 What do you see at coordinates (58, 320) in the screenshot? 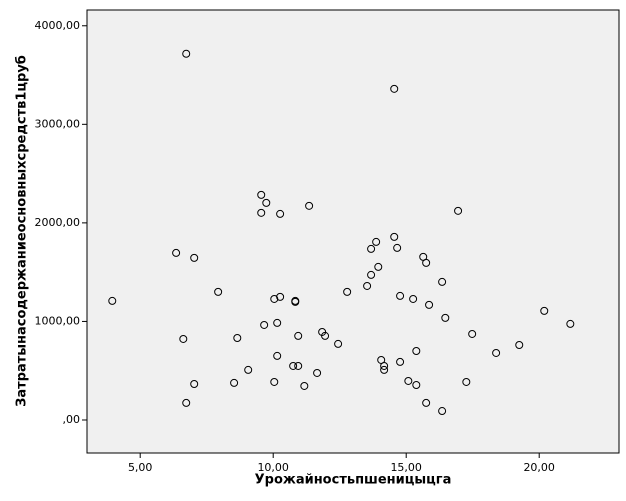
I see `y-tick-label: 1000,00` at bounding box center [58, 320].